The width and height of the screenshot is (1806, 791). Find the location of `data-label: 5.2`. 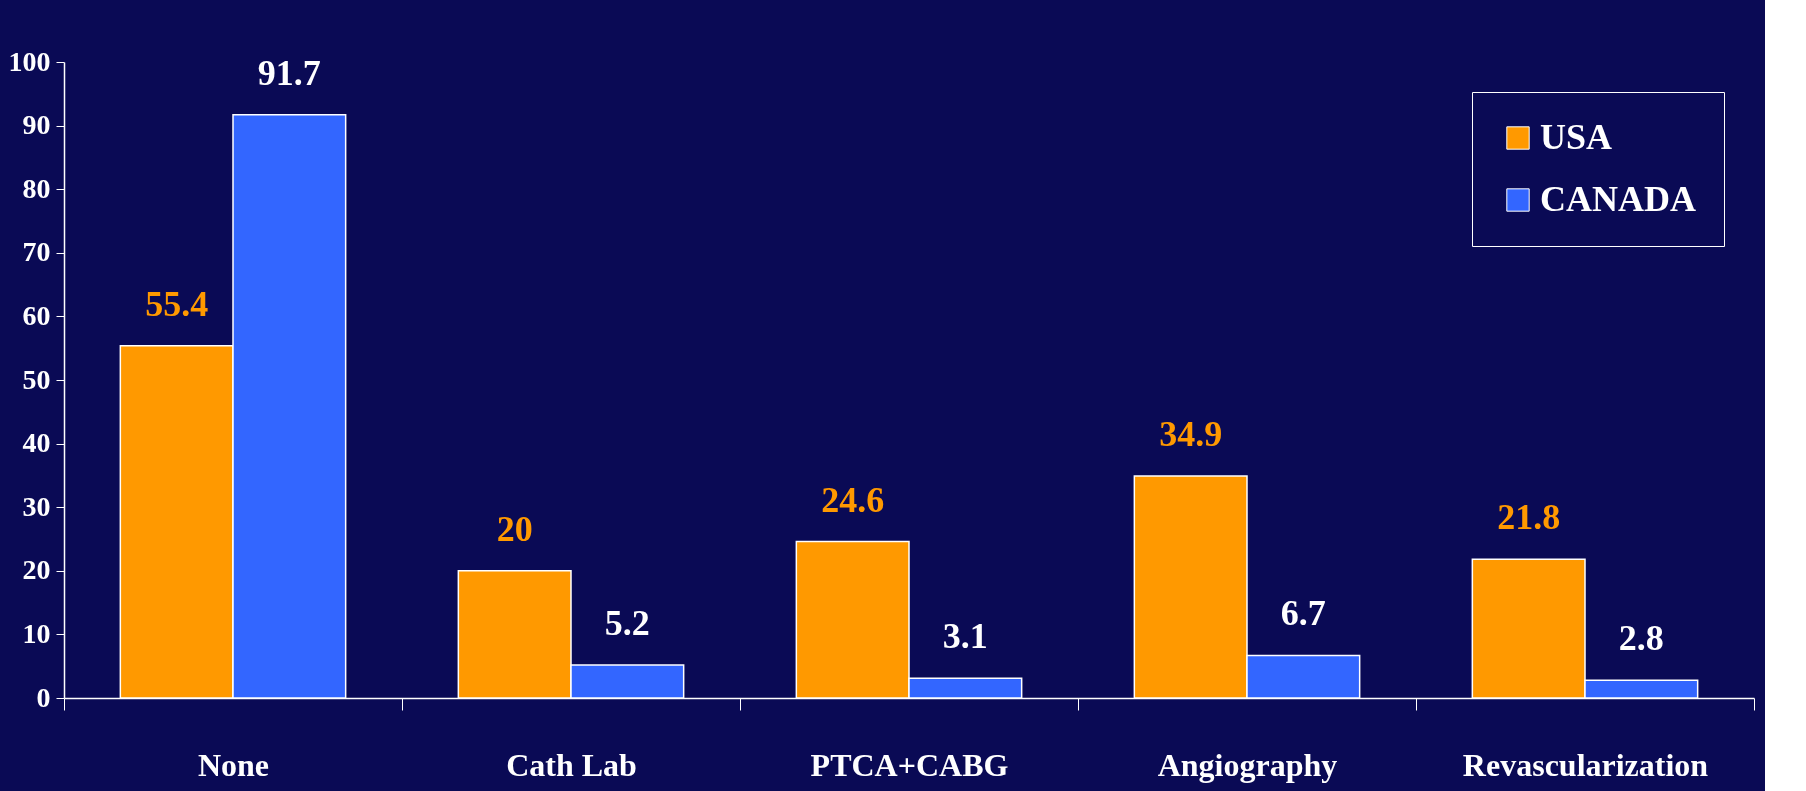

data-label: 5.2 is located at coordinates (627, 622).